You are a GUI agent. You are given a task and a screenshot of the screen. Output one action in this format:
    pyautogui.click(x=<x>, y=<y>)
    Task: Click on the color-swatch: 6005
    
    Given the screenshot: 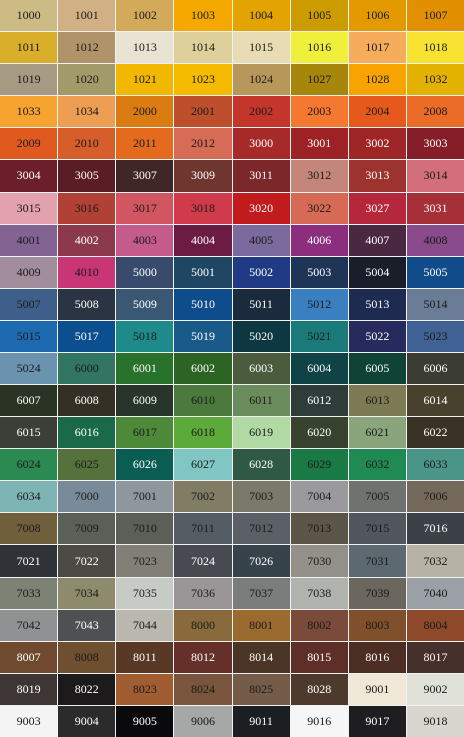 What is the action you would take?
    pyautogui.click(x=377, y=368)
    